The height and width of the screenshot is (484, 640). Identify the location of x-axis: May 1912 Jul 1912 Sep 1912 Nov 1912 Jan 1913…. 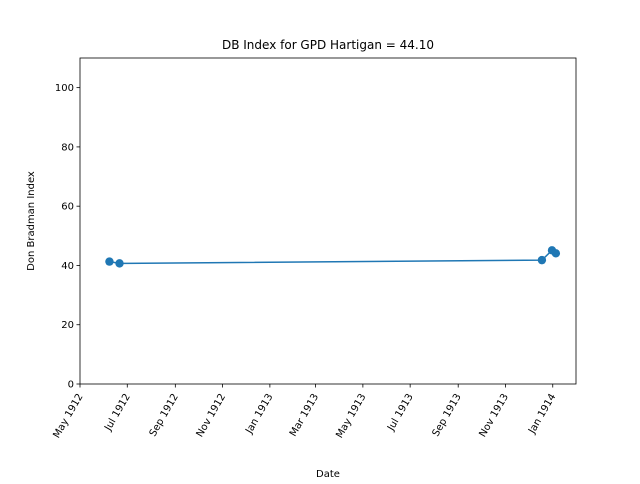
(304, 412).